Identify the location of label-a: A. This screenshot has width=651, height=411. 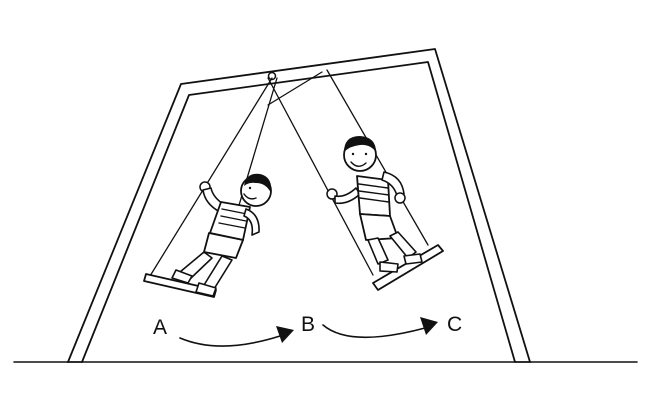
(160, 327).